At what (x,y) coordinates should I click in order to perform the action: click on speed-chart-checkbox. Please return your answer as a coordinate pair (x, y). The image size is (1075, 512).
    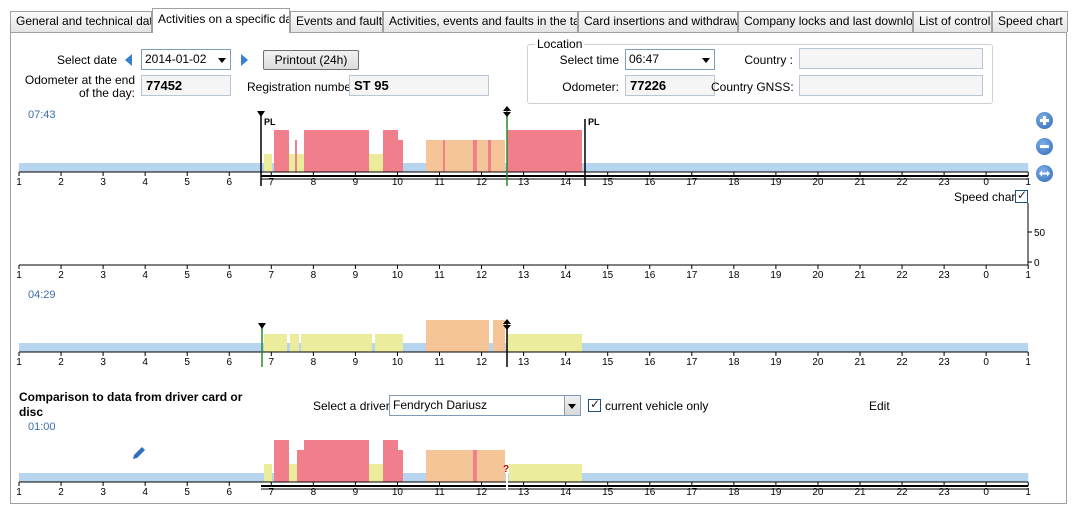
    Looking at the image, I should click on (1021, 195).